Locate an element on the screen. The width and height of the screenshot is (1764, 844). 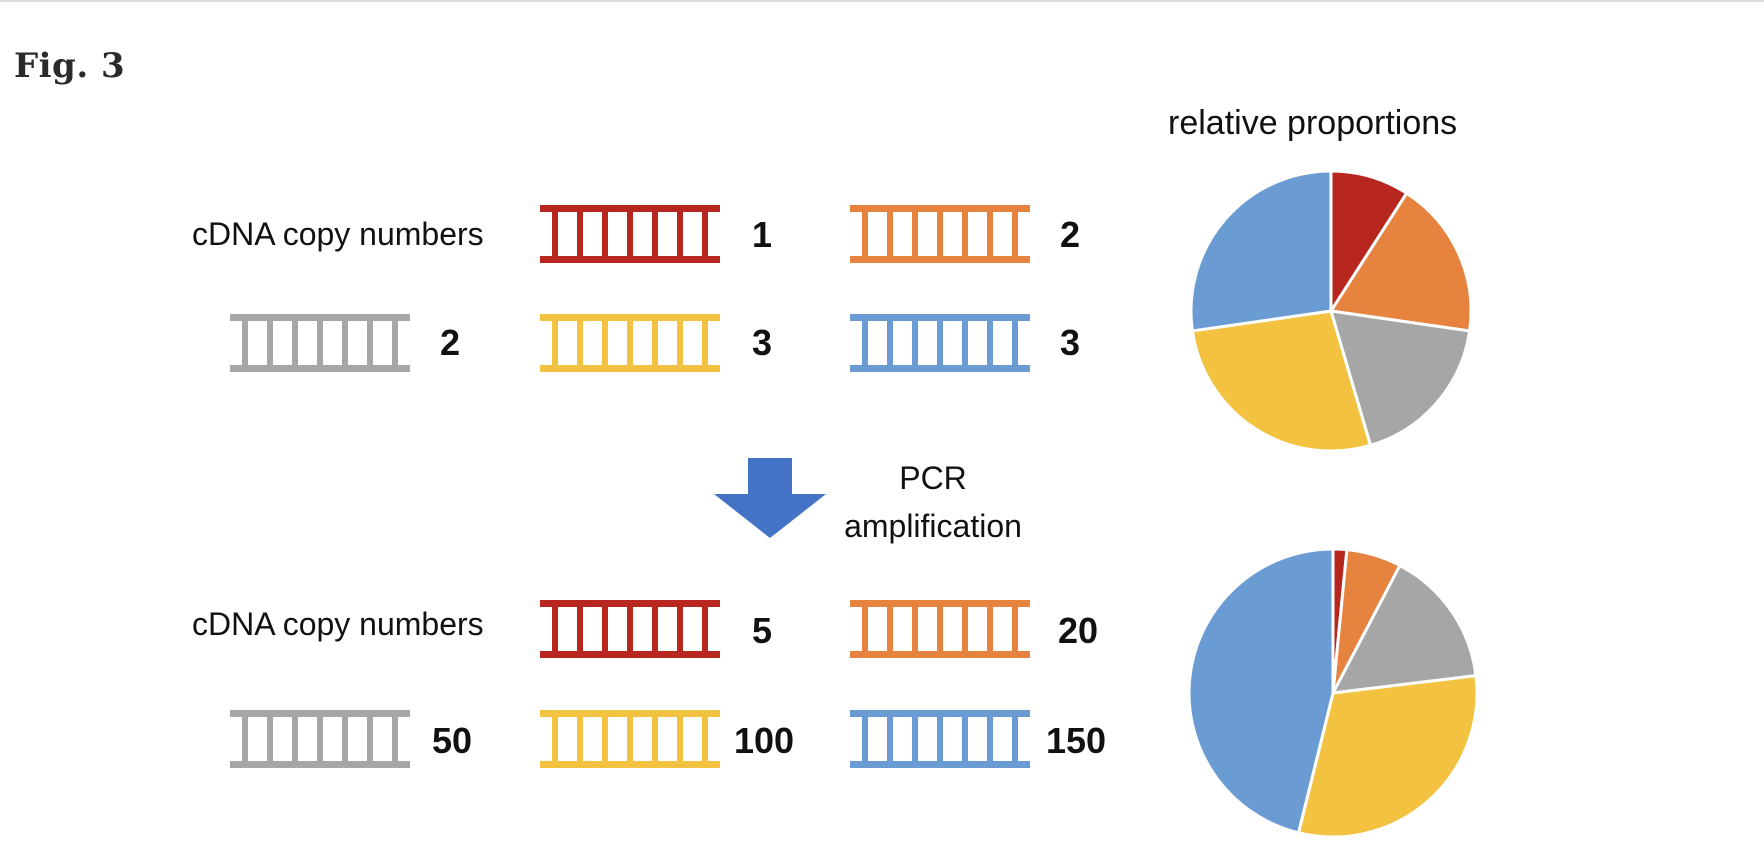
after-yellow-cdna-ladder is located at coordinates (630, 739).